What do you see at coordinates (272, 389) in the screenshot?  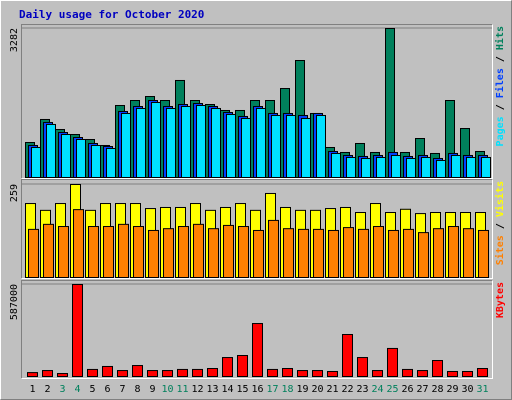 I see `x-tick-label: 17` at bounding box center [272, 389].